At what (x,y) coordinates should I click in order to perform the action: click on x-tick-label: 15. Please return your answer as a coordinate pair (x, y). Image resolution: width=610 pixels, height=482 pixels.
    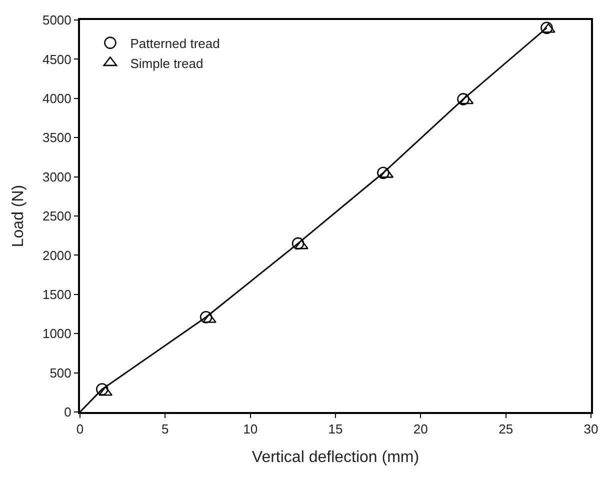
    Looking at the image, I should click on (335, 429).